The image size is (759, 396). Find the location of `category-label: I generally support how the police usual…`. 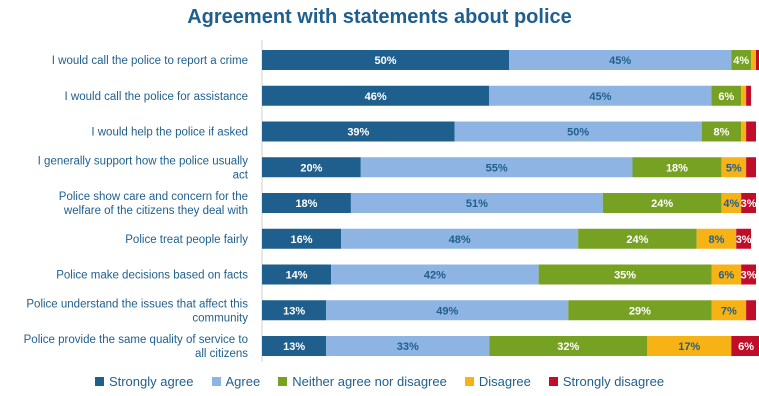

category-label: I generally support how the police usual… is located at coordinates (143, 161).